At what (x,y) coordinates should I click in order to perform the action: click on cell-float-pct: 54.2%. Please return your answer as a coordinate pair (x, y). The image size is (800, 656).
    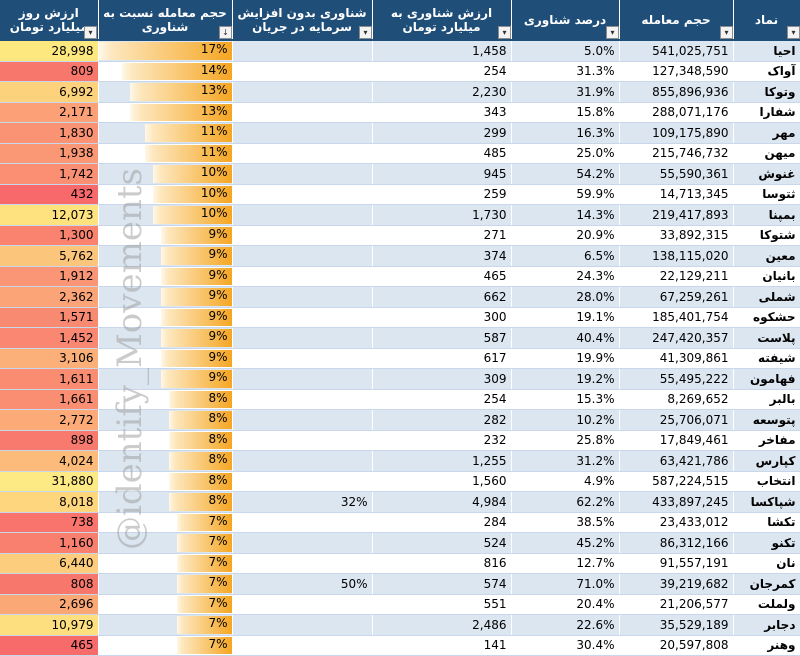
    Looking at the image, I should click on (565, 174).